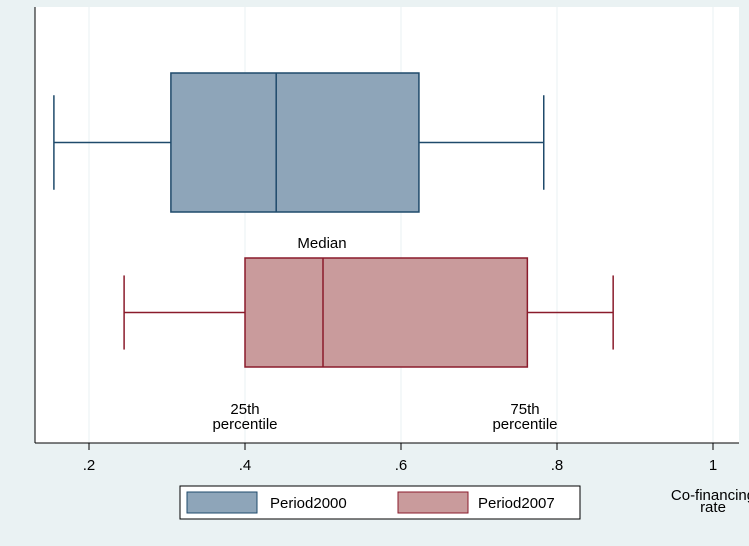 The width and height of the screenshot is (749, 546). Describe the element at coordinates (713, 507) in the screenshot. I see `x-axis-title-line2: rate` at that location.